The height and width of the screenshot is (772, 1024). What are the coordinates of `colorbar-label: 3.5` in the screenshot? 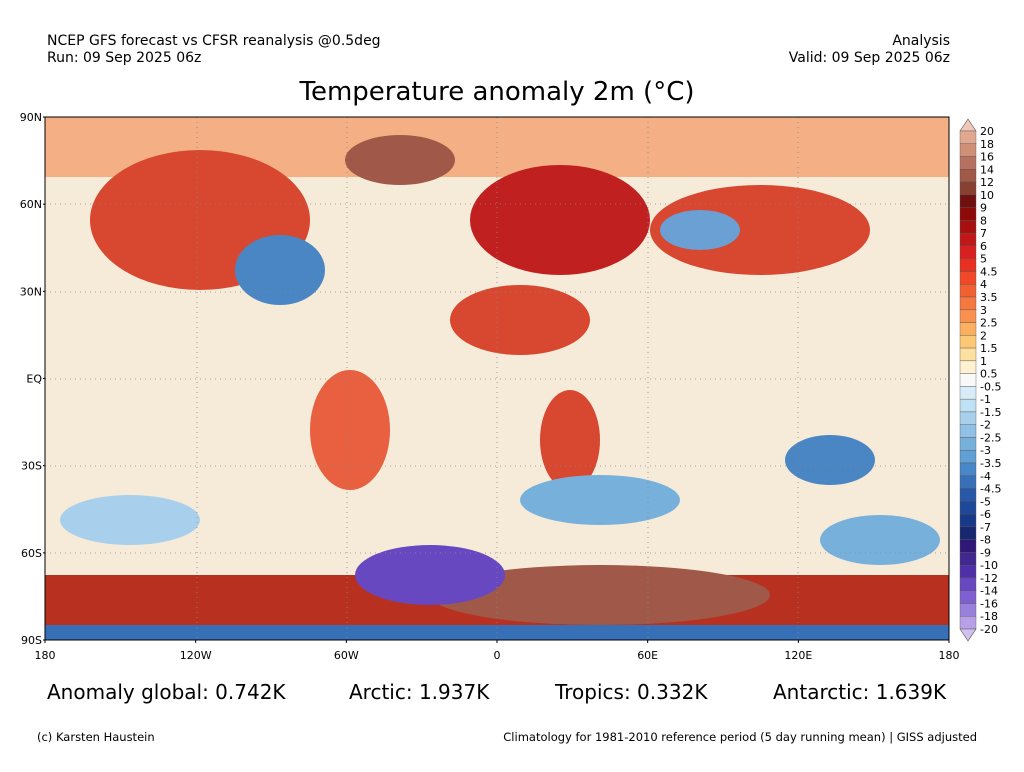 It's located at (989, 297).